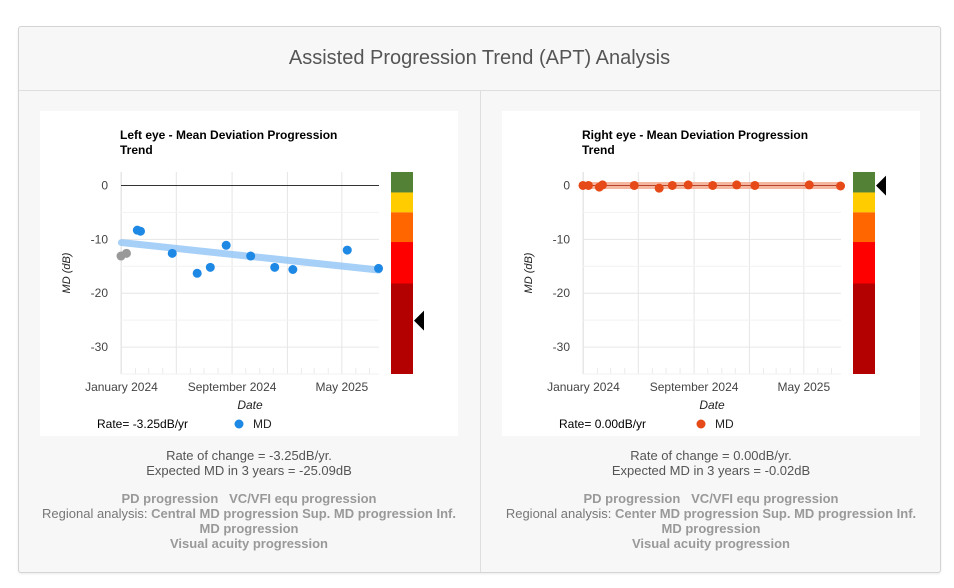 The height and width of the screenshot is (588, 954). I want to click on excluded-data-point, so click(126, 253).